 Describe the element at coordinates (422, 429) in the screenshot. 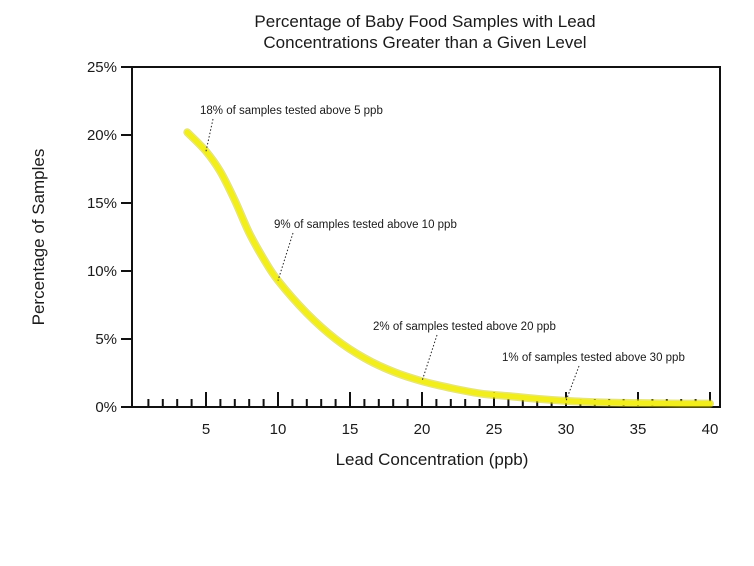

I see `x-tick-label: 20` at that location.